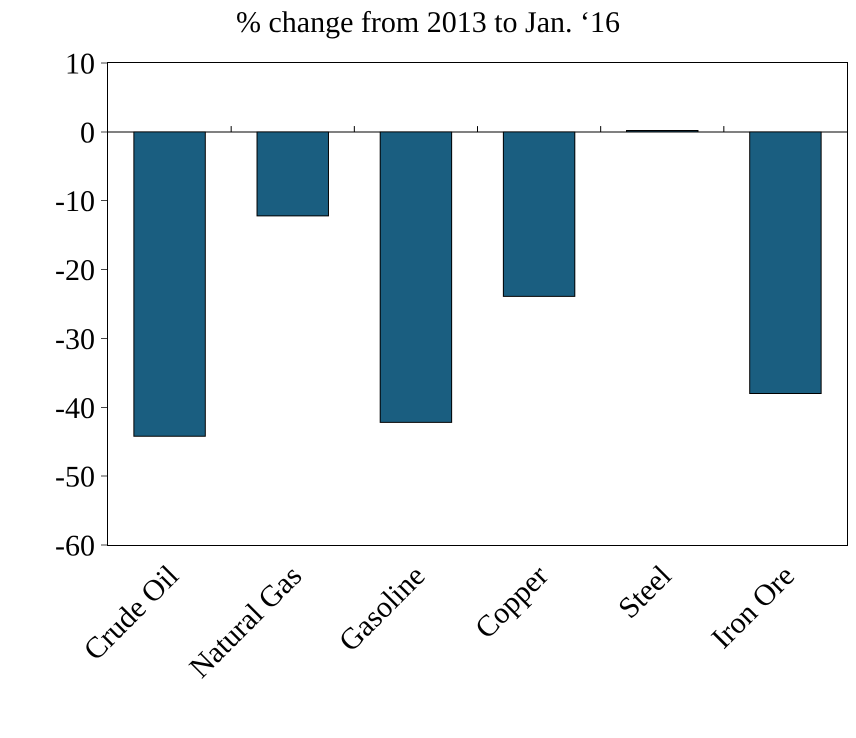 The width and height of the screenshot is (856, 738). Describe the element at coordinates (428, 23) in the screenshot. I see `chart-title: % change from 2013 to Jan. ‘16` at that location.